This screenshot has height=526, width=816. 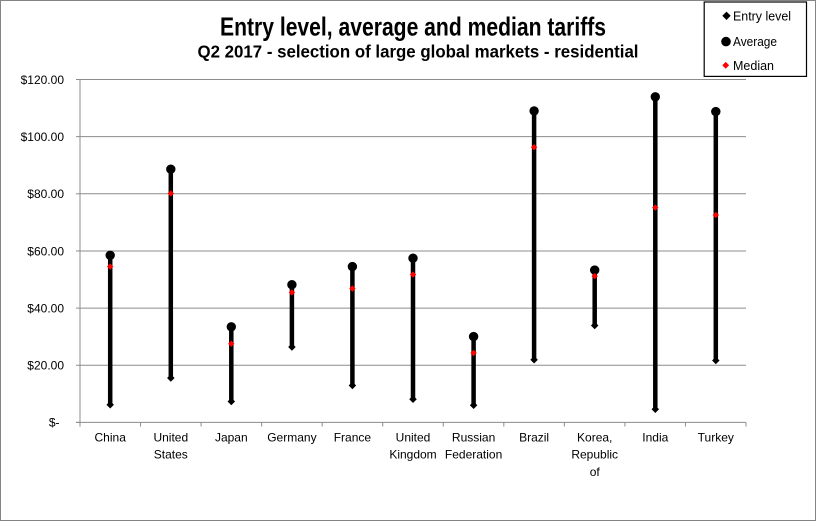 What do you see at coordinates (594, 455) in the screenshot?
I see `svg-text: Republic` at bounding box center [594, 455].